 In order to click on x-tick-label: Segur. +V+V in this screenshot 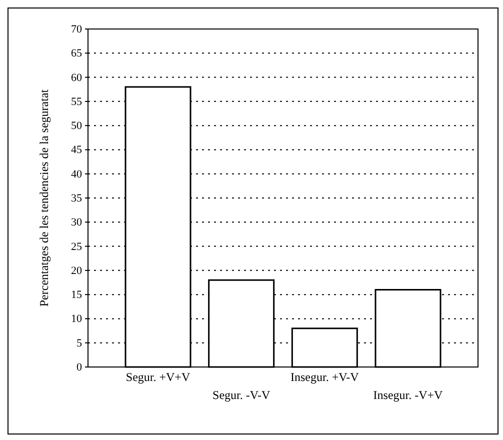, I will do `click(158, 377)`.